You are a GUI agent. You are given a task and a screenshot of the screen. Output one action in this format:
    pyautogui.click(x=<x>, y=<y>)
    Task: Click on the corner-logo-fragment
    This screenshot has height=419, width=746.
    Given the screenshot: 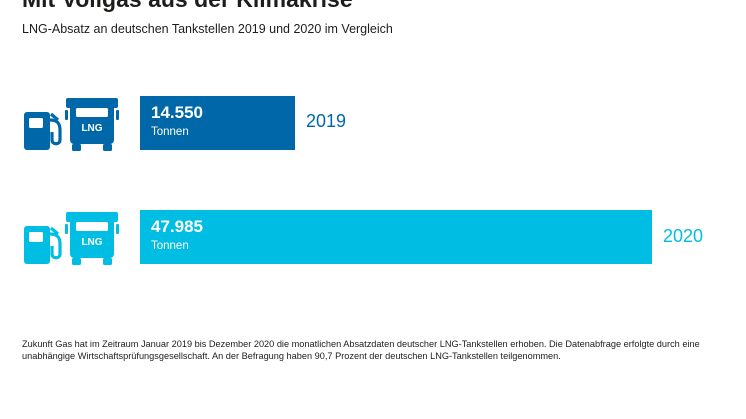 What is the action you would take?
    pyautogui.click(x=713, y=417)
    